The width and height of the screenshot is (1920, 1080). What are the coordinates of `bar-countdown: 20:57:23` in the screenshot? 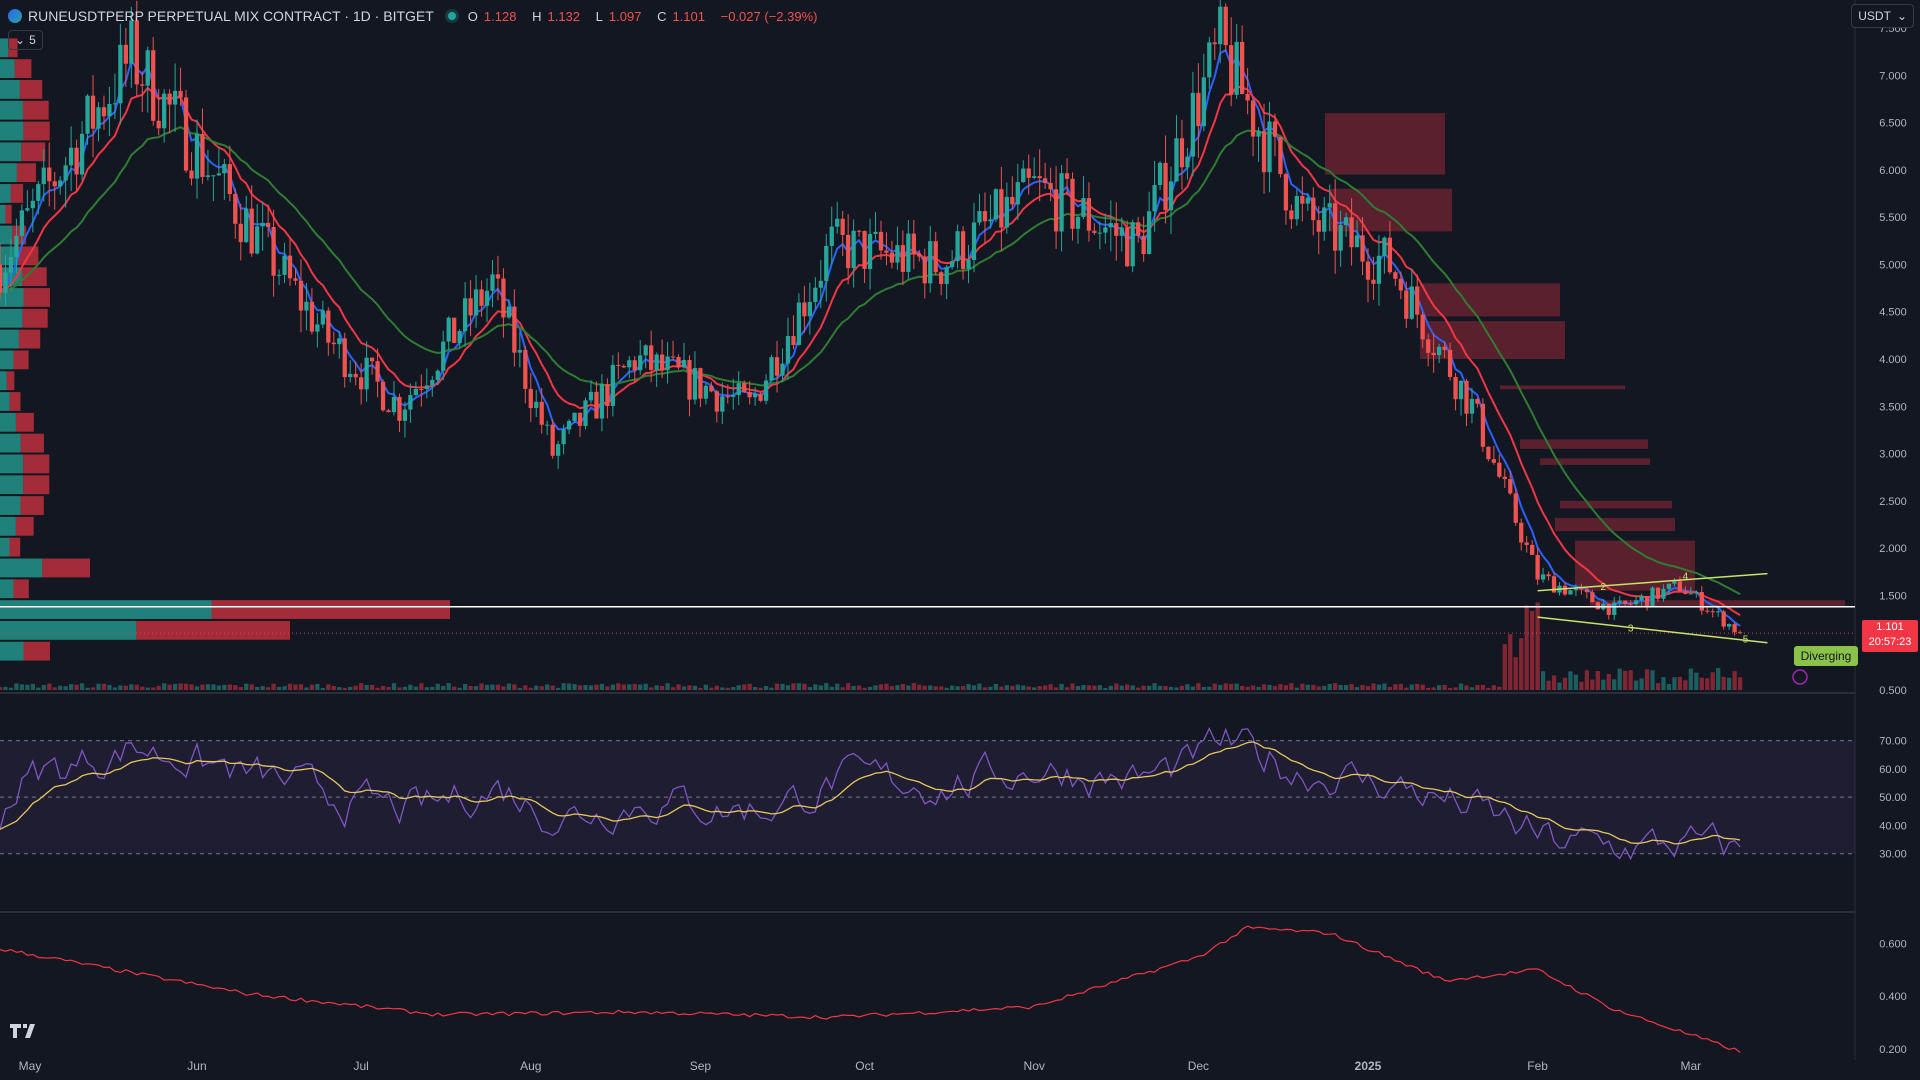 It's located at (1890, 642).